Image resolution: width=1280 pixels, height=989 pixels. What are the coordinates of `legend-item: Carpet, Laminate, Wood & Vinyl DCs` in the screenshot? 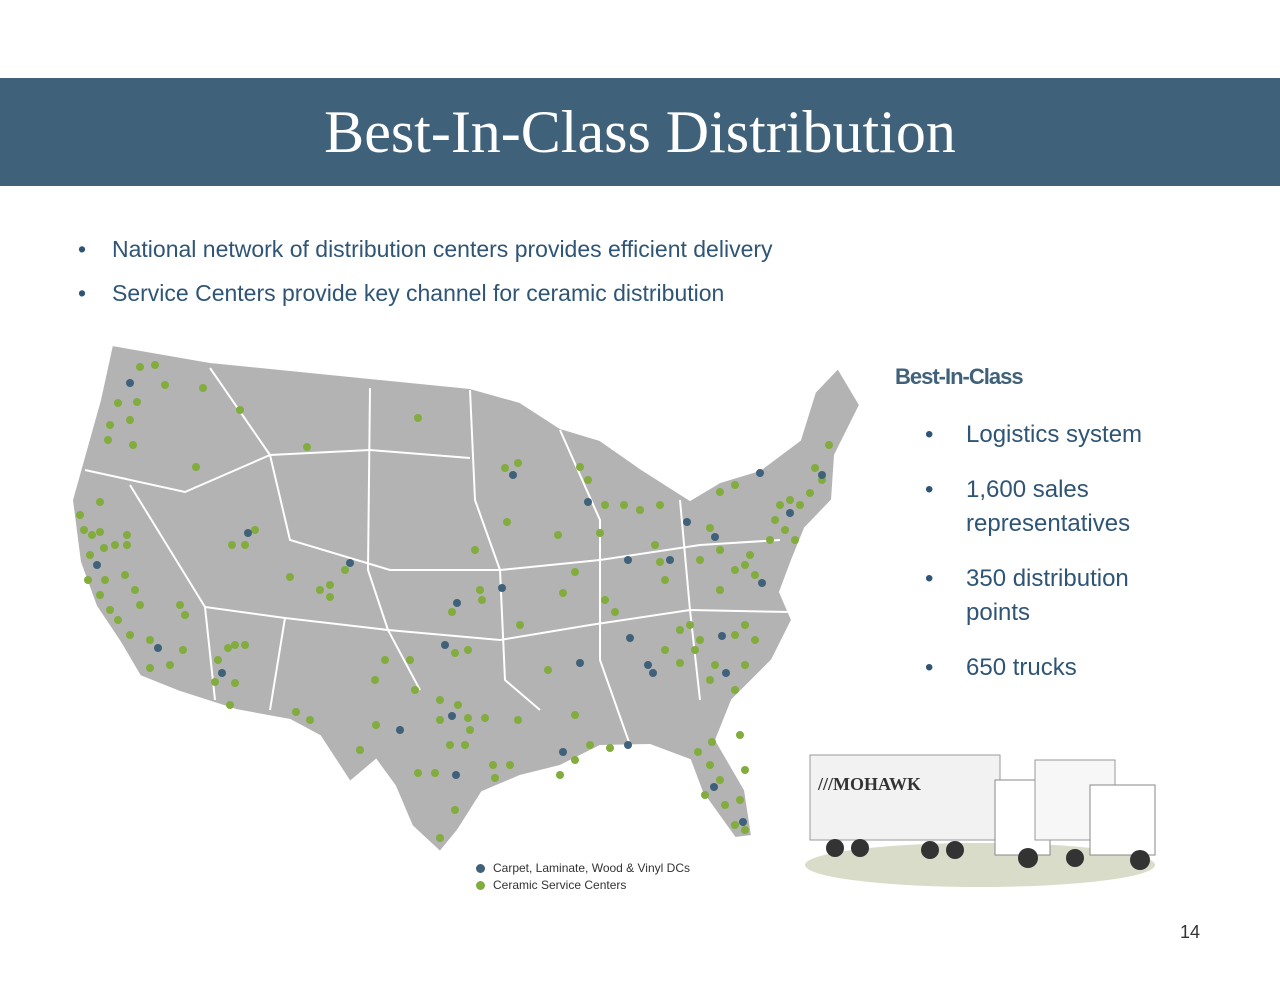 It's located at (583, 869).